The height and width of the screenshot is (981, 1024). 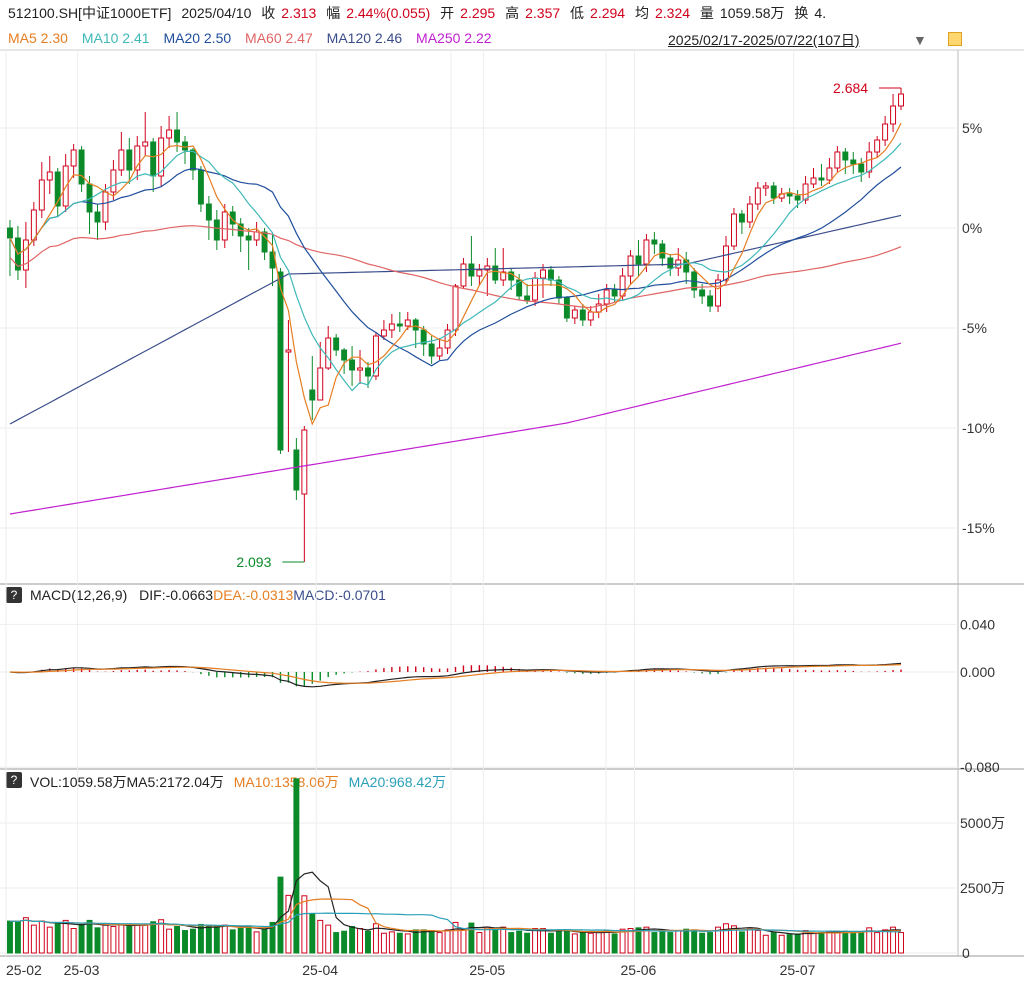 What do you see at coordinates (977, 624) in the screenshot?
I see `macd-y-tick: 0.040` at bounding box center [977, 624].